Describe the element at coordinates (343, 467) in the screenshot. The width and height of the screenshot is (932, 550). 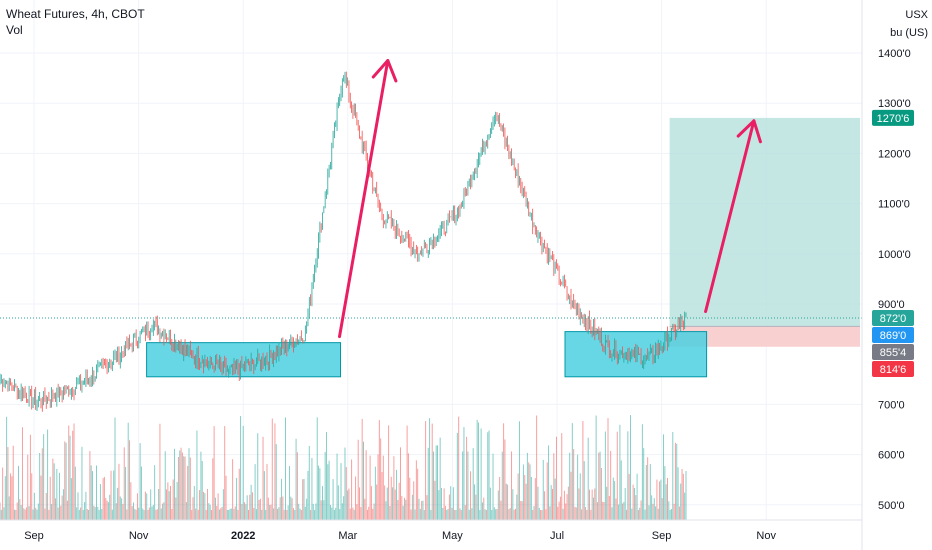
I see `volume-bars` at that location.